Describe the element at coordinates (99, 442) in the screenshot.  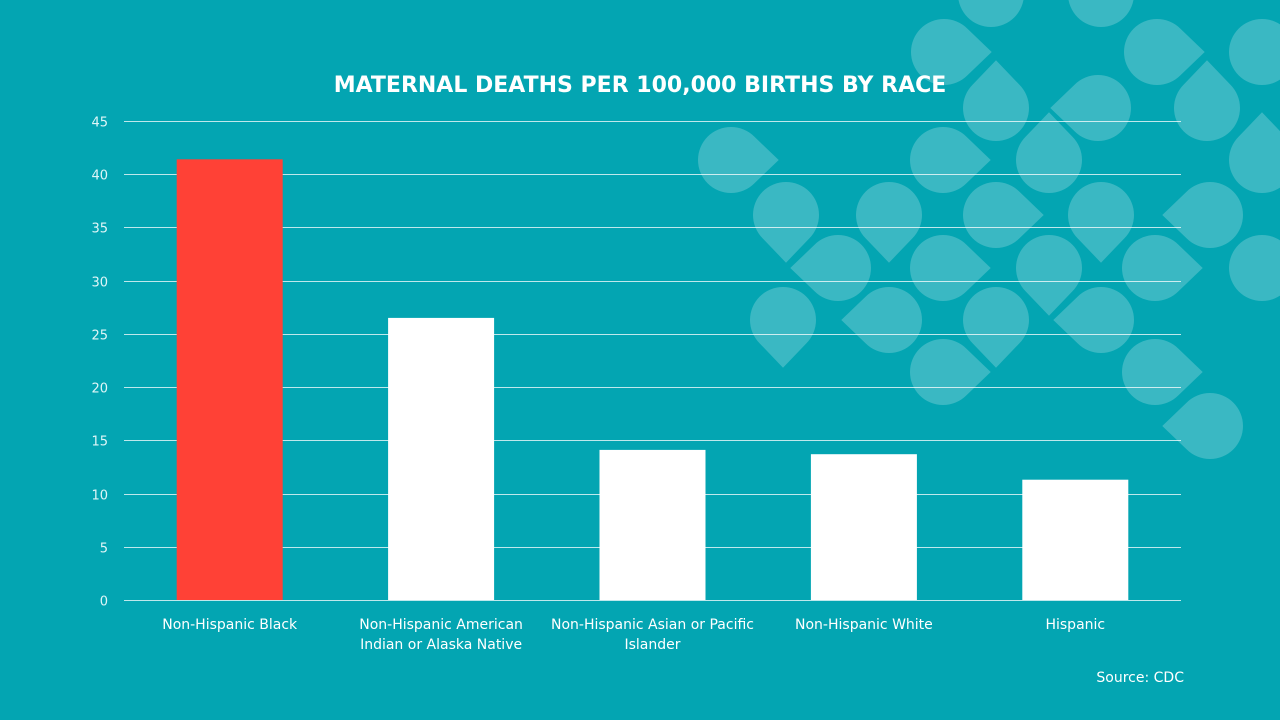
I see `y-tick-label: 15` at that location.